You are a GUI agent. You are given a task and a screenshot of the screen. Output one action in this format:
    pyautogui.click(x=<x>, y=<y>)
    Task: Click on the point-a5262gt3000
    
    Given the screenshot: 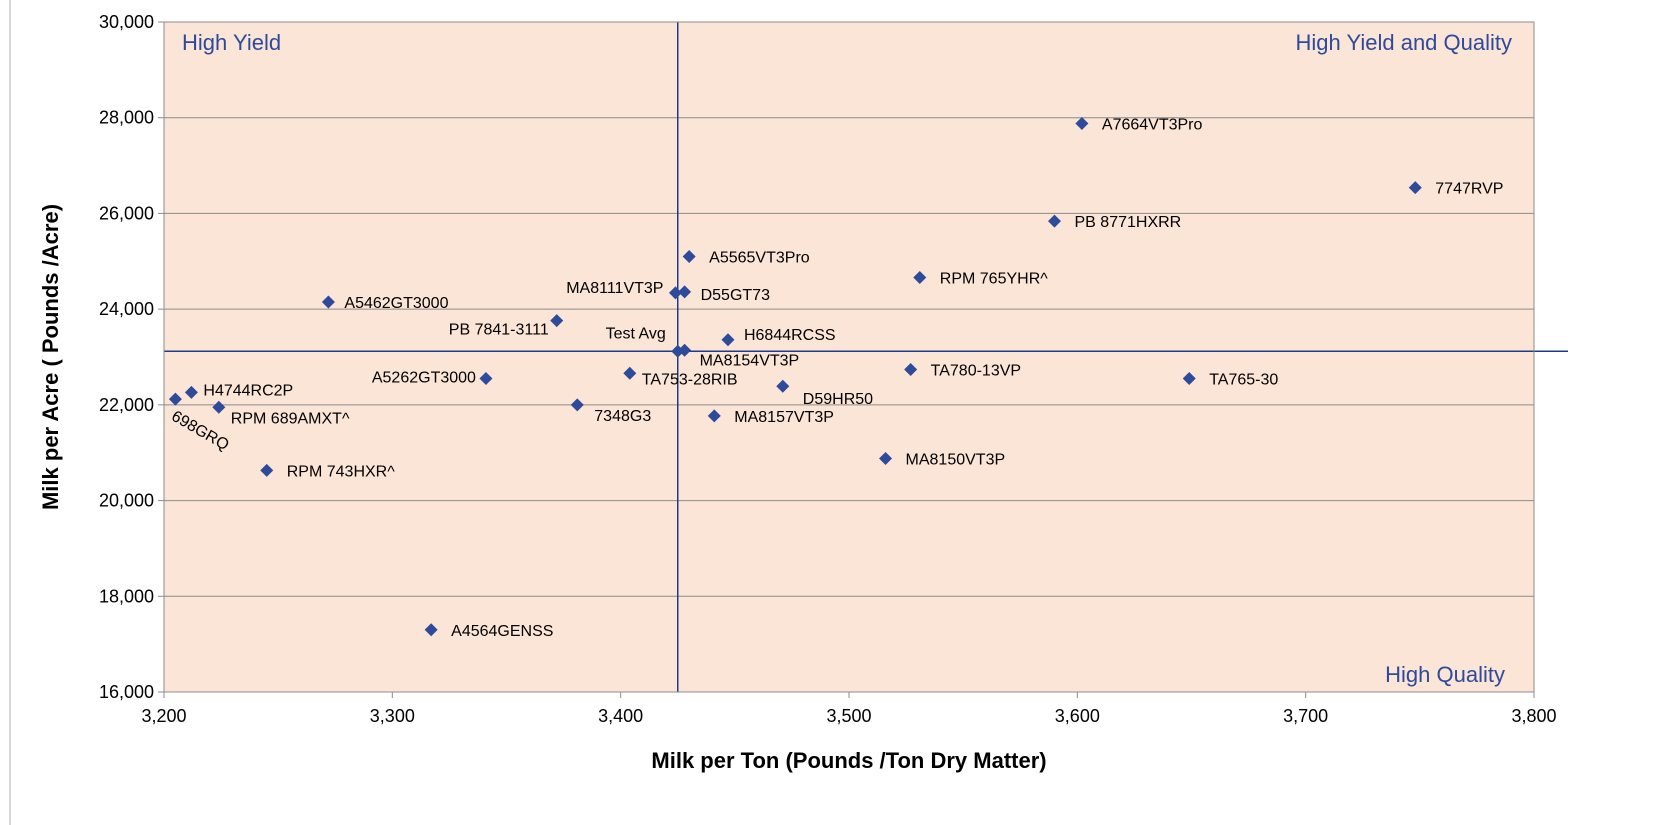 What is the action you would take?
    pyautogui.click(x=486, y=379)
    